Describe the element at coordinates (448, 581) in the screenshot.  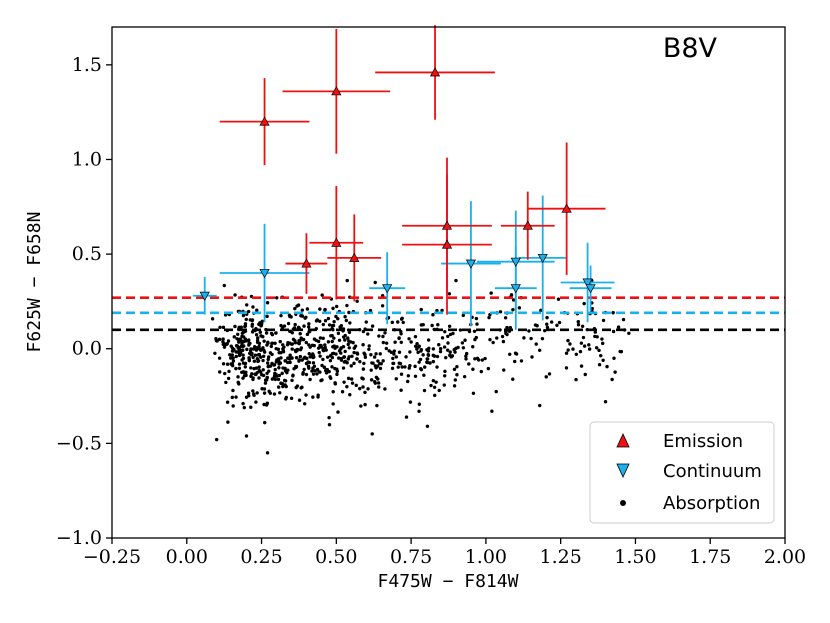
I see `x-axis-label: F475W − F814W` at that location.